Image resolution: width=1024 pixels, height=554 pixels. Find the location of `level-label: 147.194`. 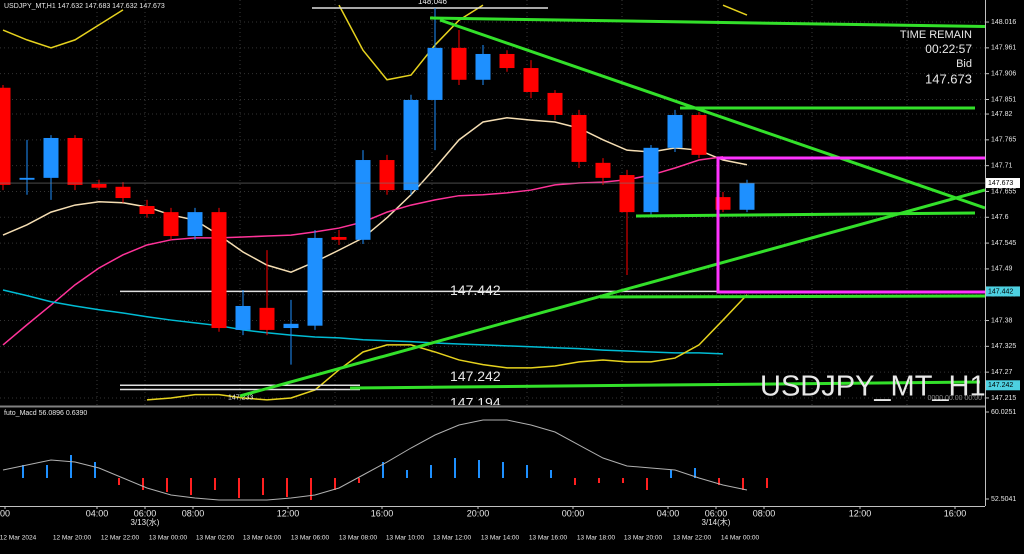

level-label: 147.194 is located at coordinates (475, 403).